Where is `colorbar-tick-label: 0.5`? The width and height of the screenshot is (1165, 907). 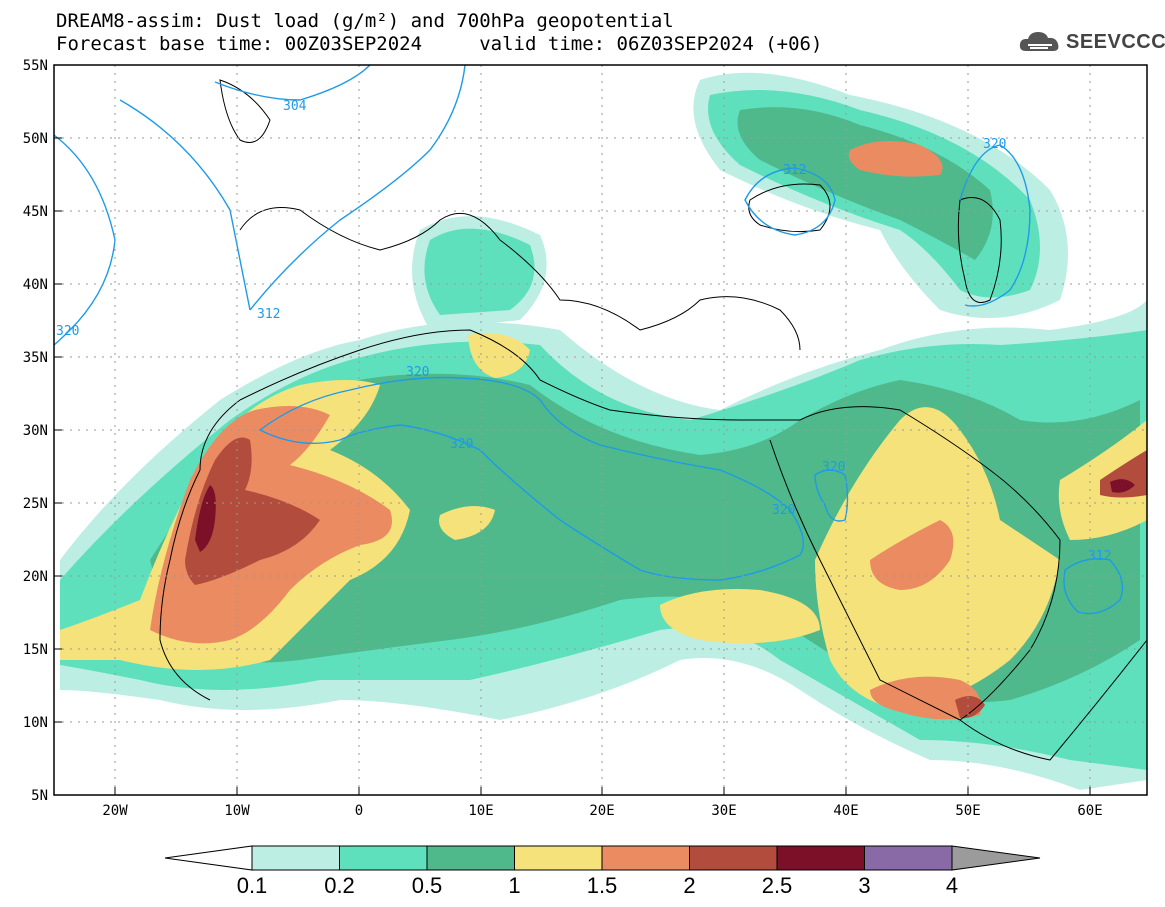 colorbar-tick-label: 0.5 is located at coordinates (427, 885).